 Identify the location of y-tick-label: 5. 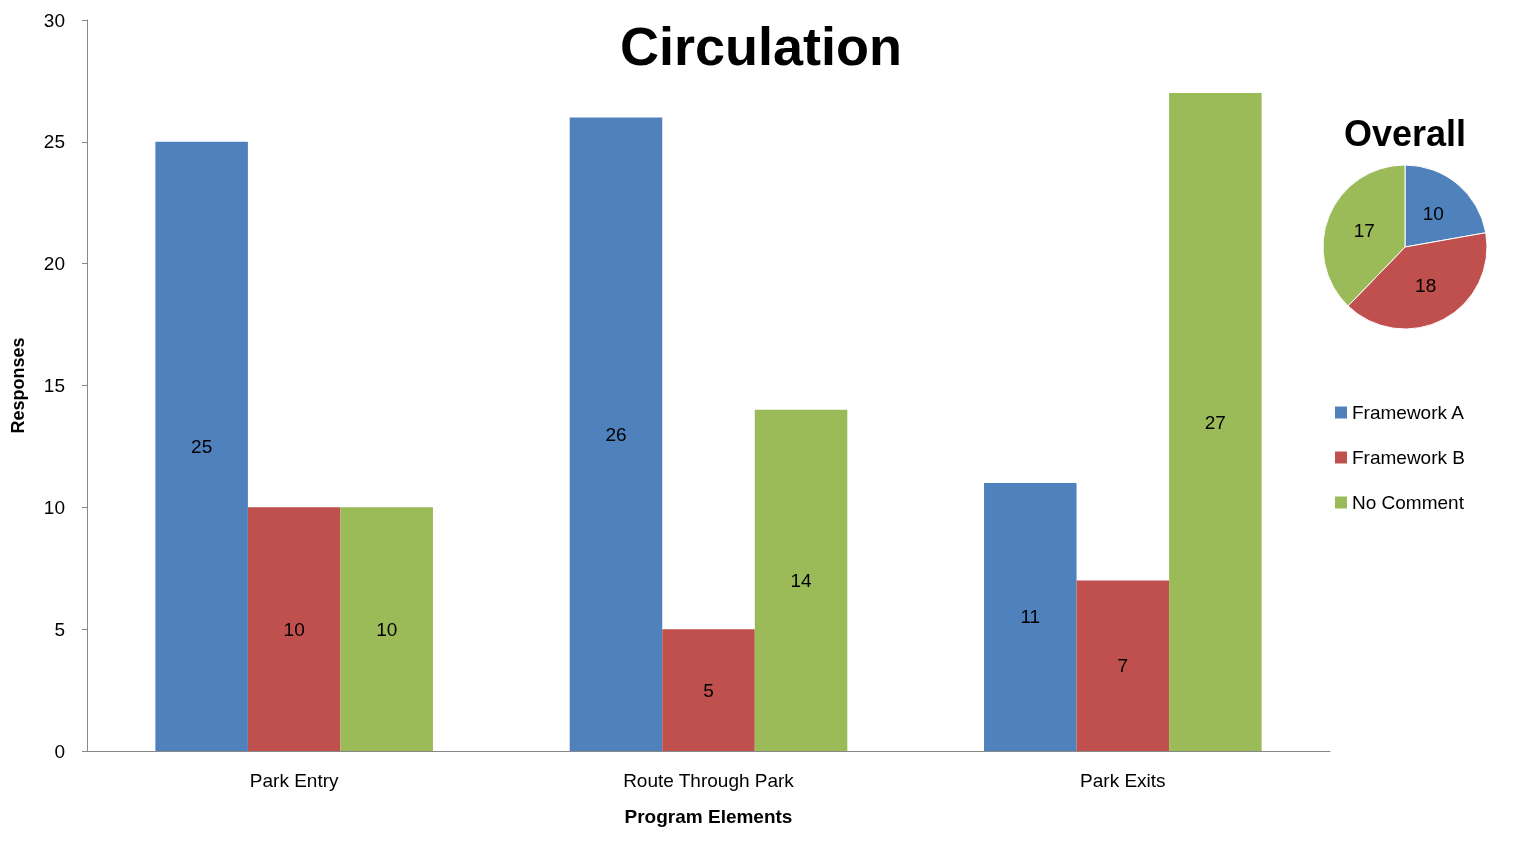
(59, 629).